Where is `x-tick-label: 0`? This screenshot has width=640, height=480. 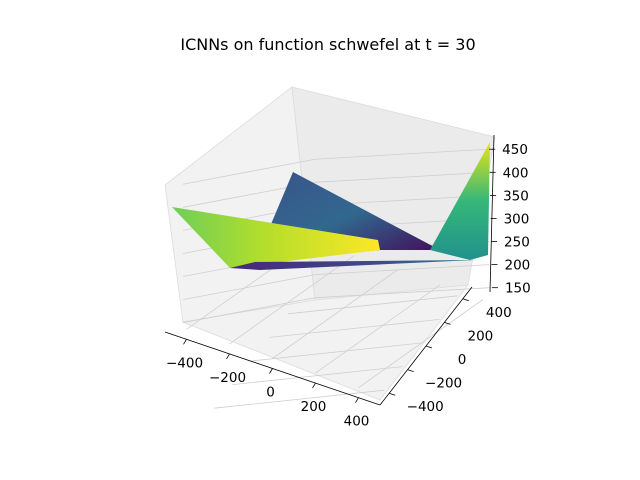 x-tick-label: 0 is located at coordinates (270, 393).